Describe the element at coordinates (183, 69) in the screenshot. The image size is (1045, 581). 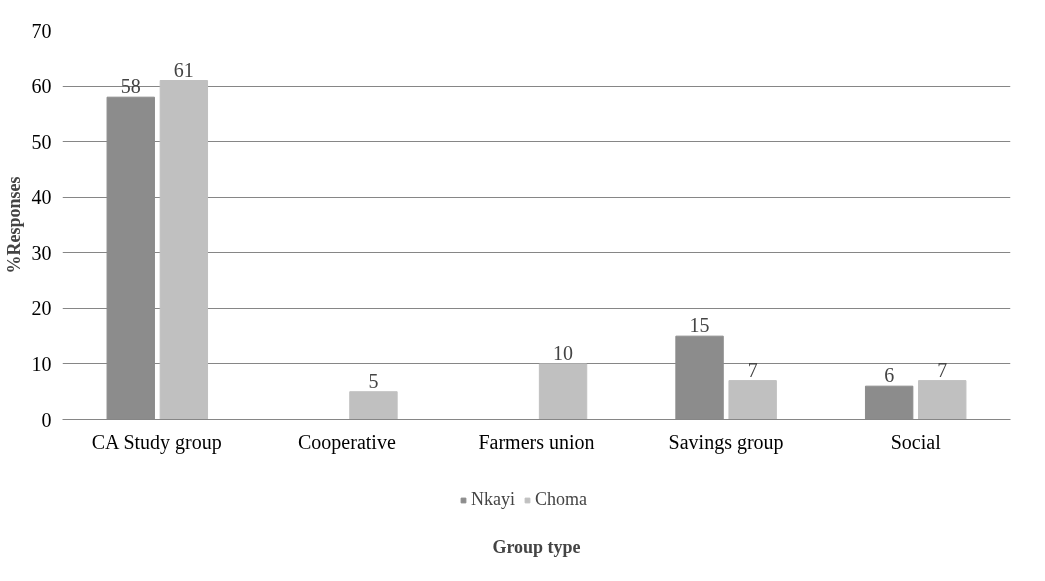
I see `data-label: 61` at that location.